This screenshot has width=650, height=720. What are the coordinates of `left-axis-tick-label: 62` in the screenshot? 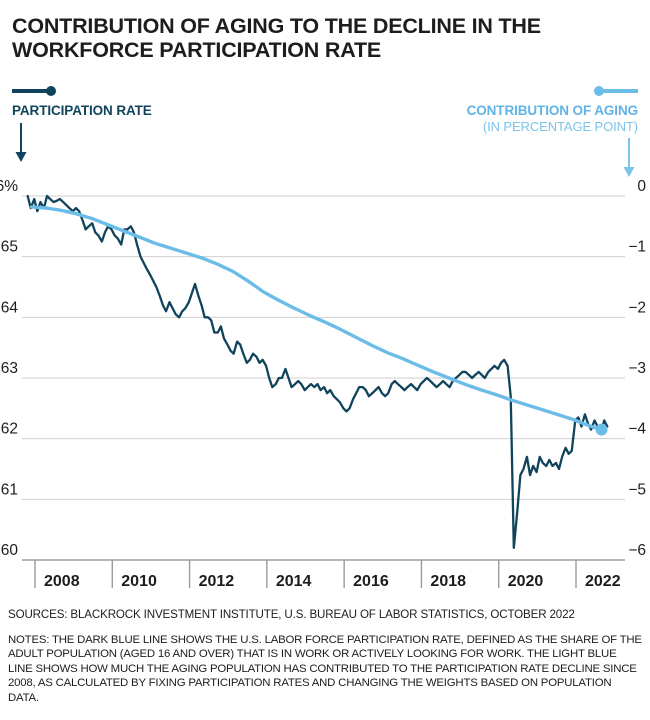 It's located at (9, 429).